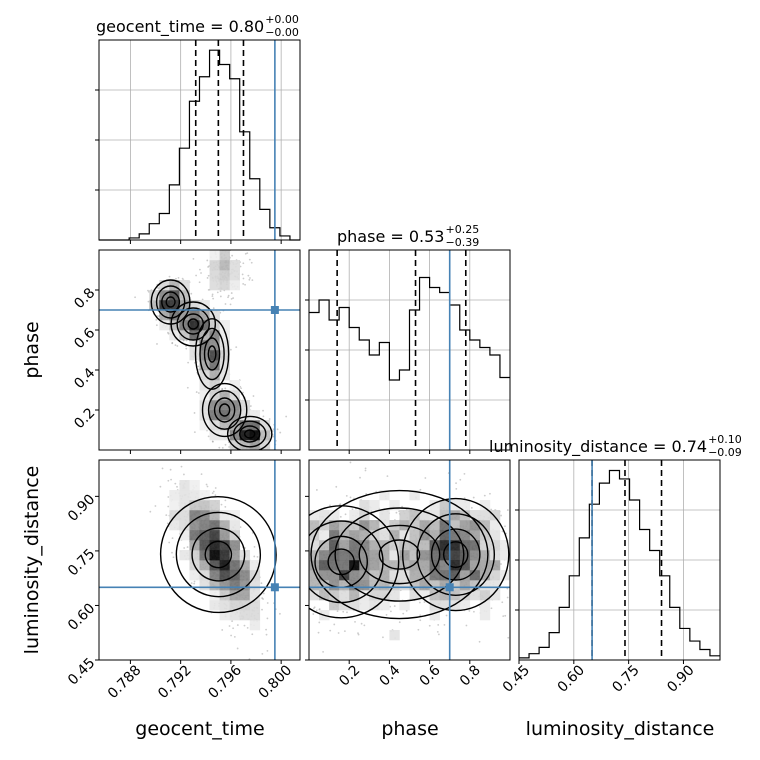 Image resolution: width=760 pixels, height=760 pixels. I want to click on histogram-step-luminosity_distance, so click(619, 564).